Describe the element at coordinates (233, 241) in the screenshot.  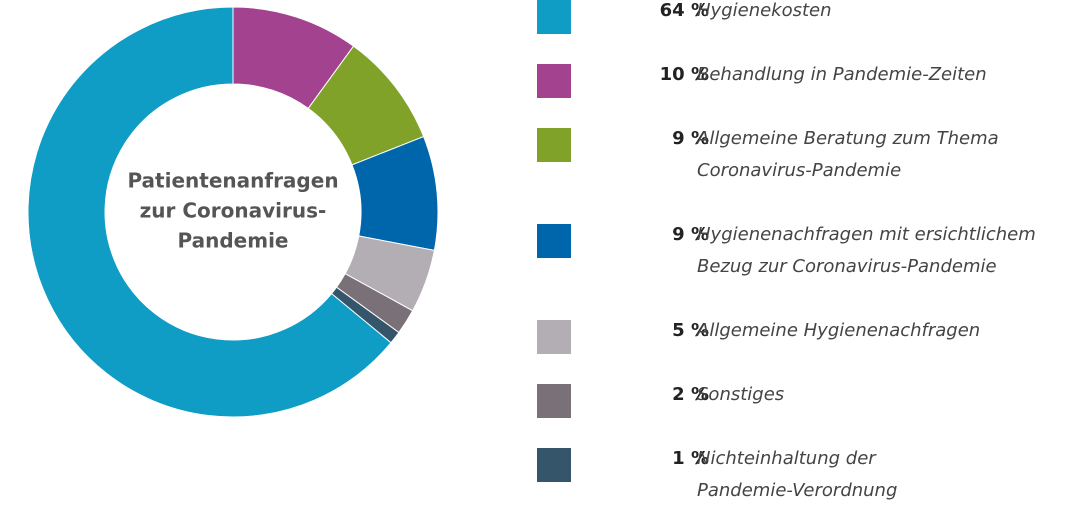
I see `center-title: Pandemie` at that location.